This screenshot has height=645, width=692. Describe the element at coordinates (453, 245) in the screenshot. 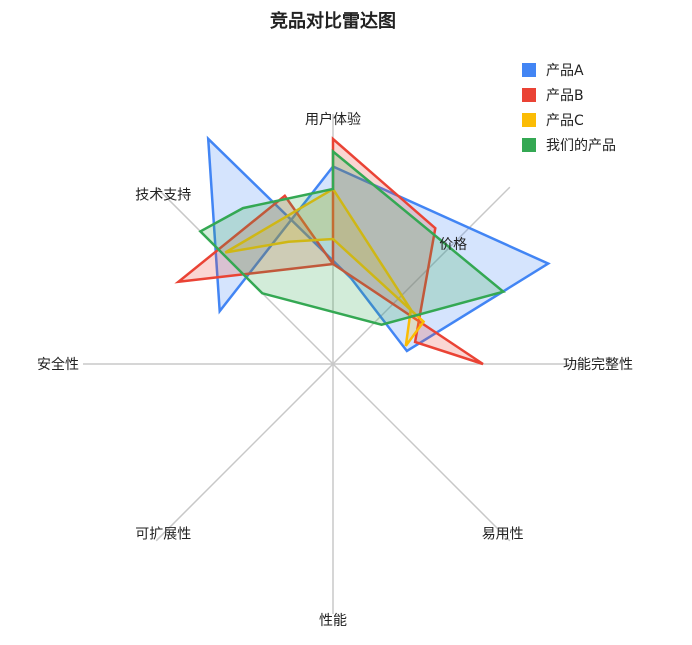

I see `axis-label-1: 价格` at that location.